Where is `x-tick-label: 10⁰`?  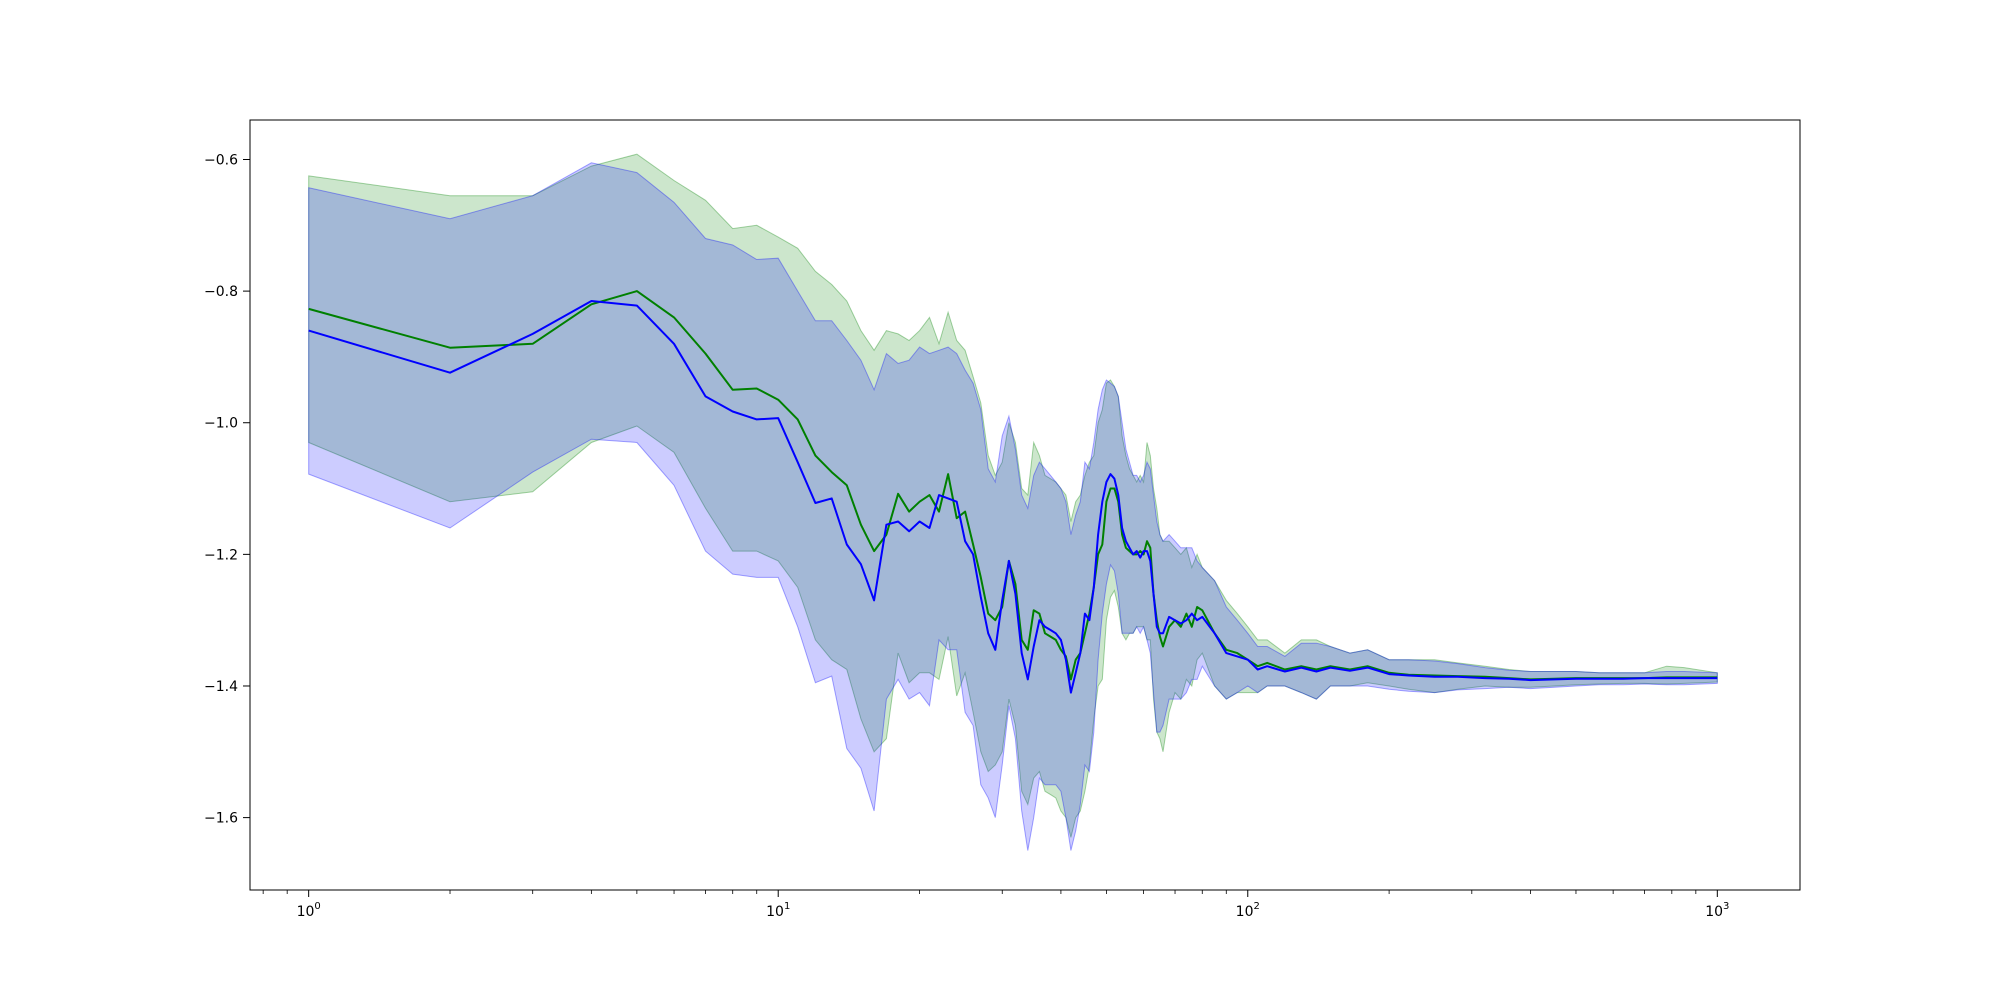 x-tick-label: 10⁰ is located at coordinates (309, 910).